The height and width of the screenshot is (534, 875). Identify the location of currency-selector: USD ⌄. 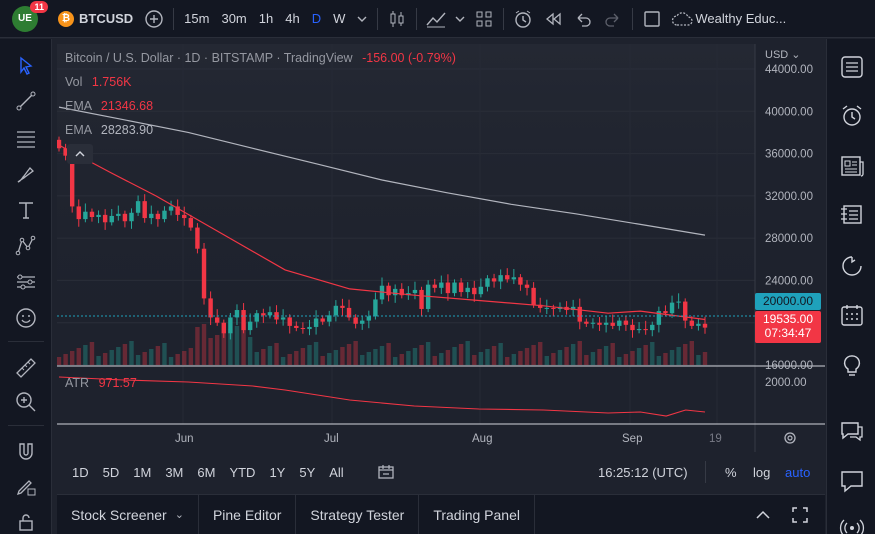
(783, 54).